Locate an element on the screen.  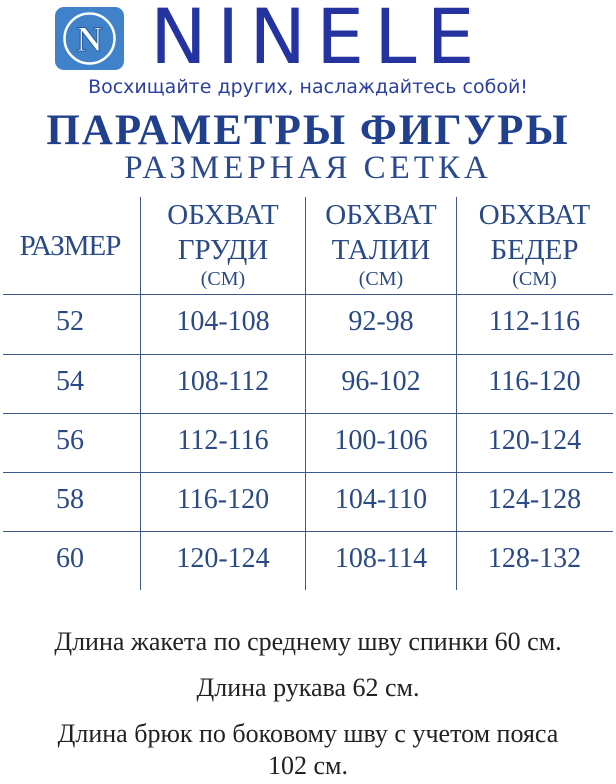
size-cell: 60 is located at coordinates (70, 558).